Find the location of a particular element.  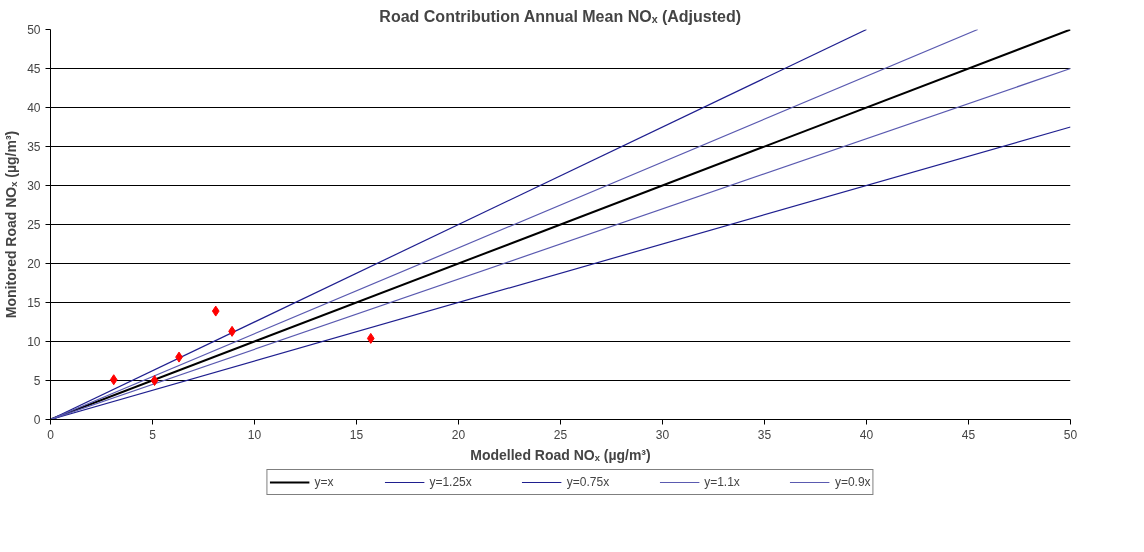

legend-label: y=x is located at coordinates (324, 482).